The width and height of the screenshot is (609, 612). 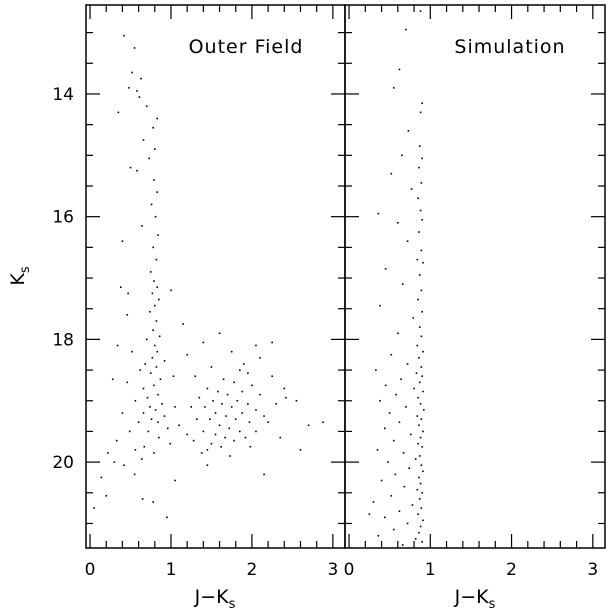 What do you see at coordinates (18, 279) in the screenshot?
I see `y-axis-label: K` at bounding box center [18, 279].